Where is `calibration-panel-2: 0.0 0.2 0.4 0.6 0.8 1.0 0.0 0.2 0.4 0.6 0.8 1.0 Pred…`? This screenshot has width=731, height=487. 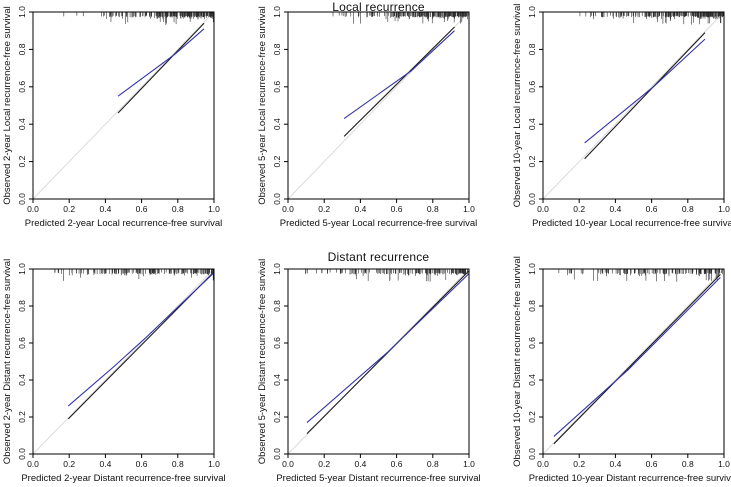
calibration-panel-2: 0.0 0.2 0.4 0.6 0.8 1.0 0.0 0.2 0.4 0.6 0.8 1.0 Pred… is located at coordinates (621, 116).